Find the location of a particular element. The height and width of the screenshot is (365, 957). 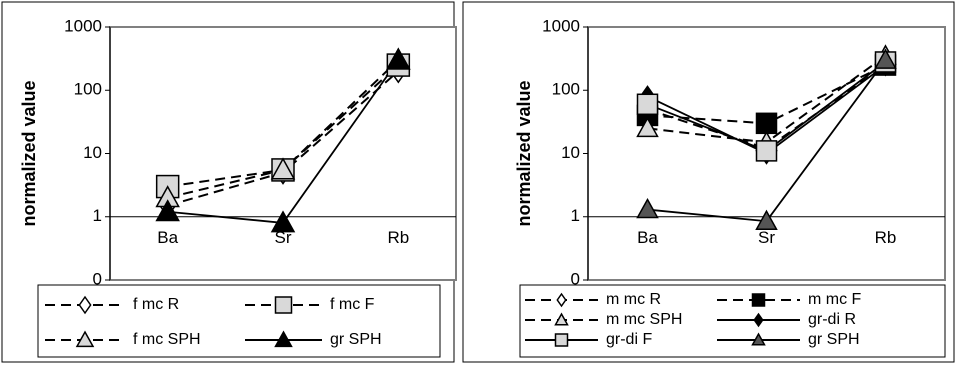

legend-label: f mc SPH is located at coordinates (167, 339).